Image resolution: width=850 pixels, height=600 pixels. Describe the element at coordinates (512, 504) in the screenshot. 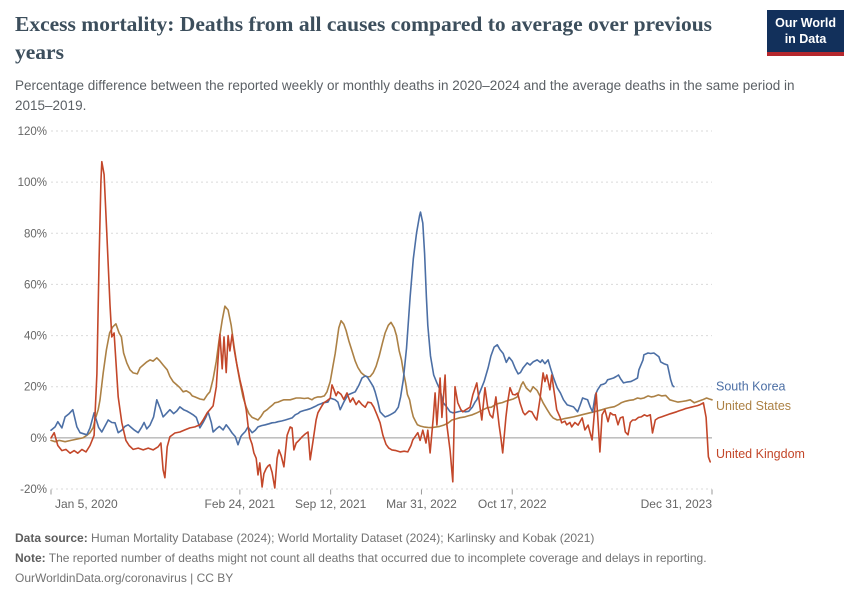

I see `x-axis-tick-label: Oct 17, 2022` at that location.